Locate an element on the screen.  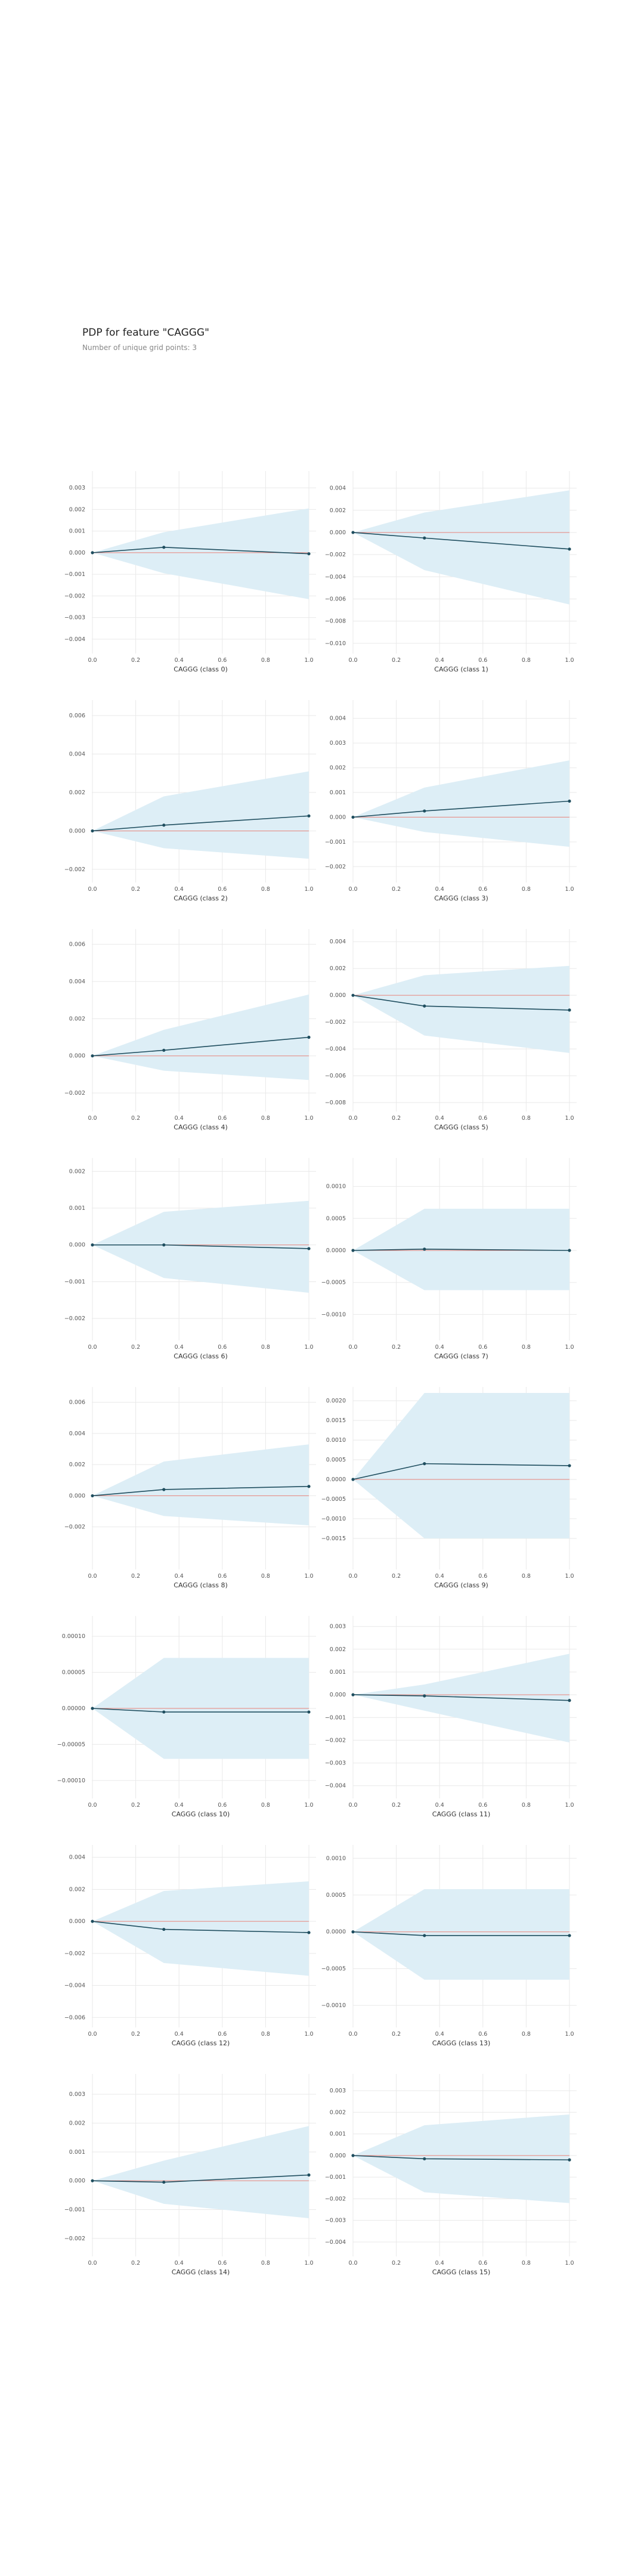
y-tick-label: 0.004 is located at coordinates (338, 488).